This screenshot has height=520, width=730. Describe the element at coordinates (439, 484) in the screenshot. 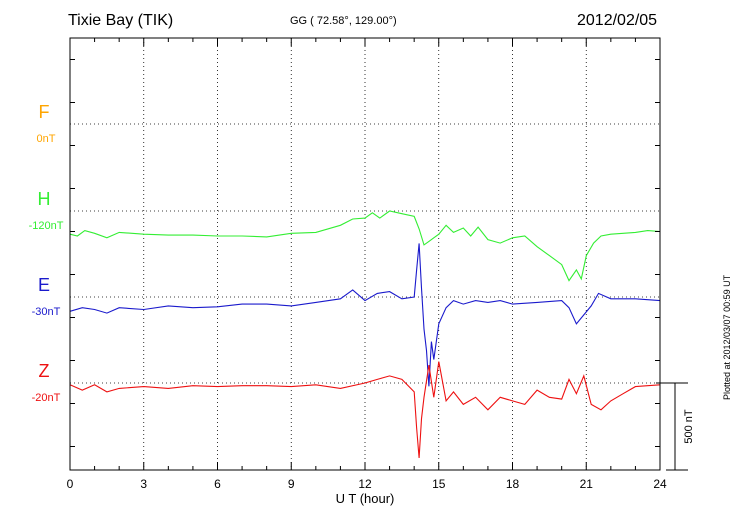

I see `x-tick-label: 15` at that location.